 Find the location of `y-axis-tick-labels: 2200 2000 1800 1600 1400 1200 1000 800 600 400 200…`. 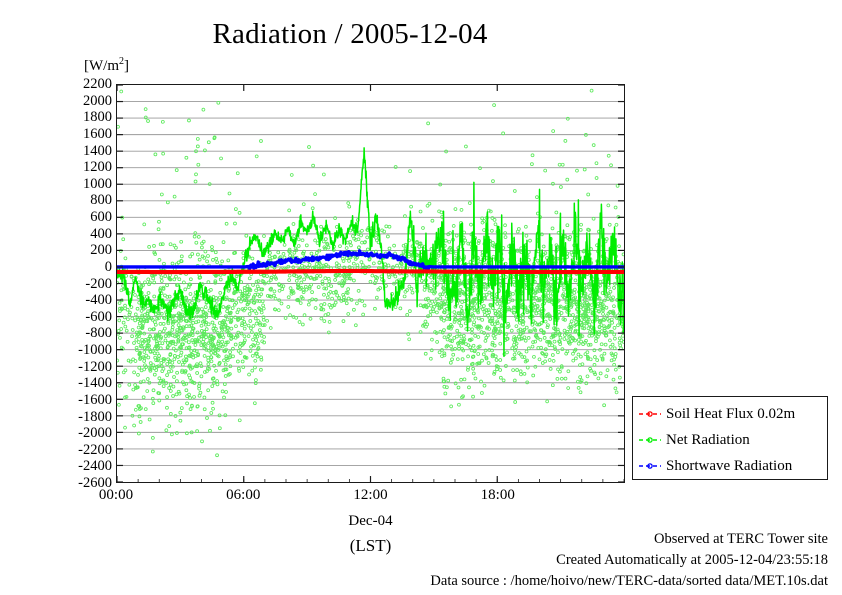

y-axis-tick-labels: 2200 2000 1800 1600 1400 1200 1000 800 600 400 200… is located at coordinates (79, 283).